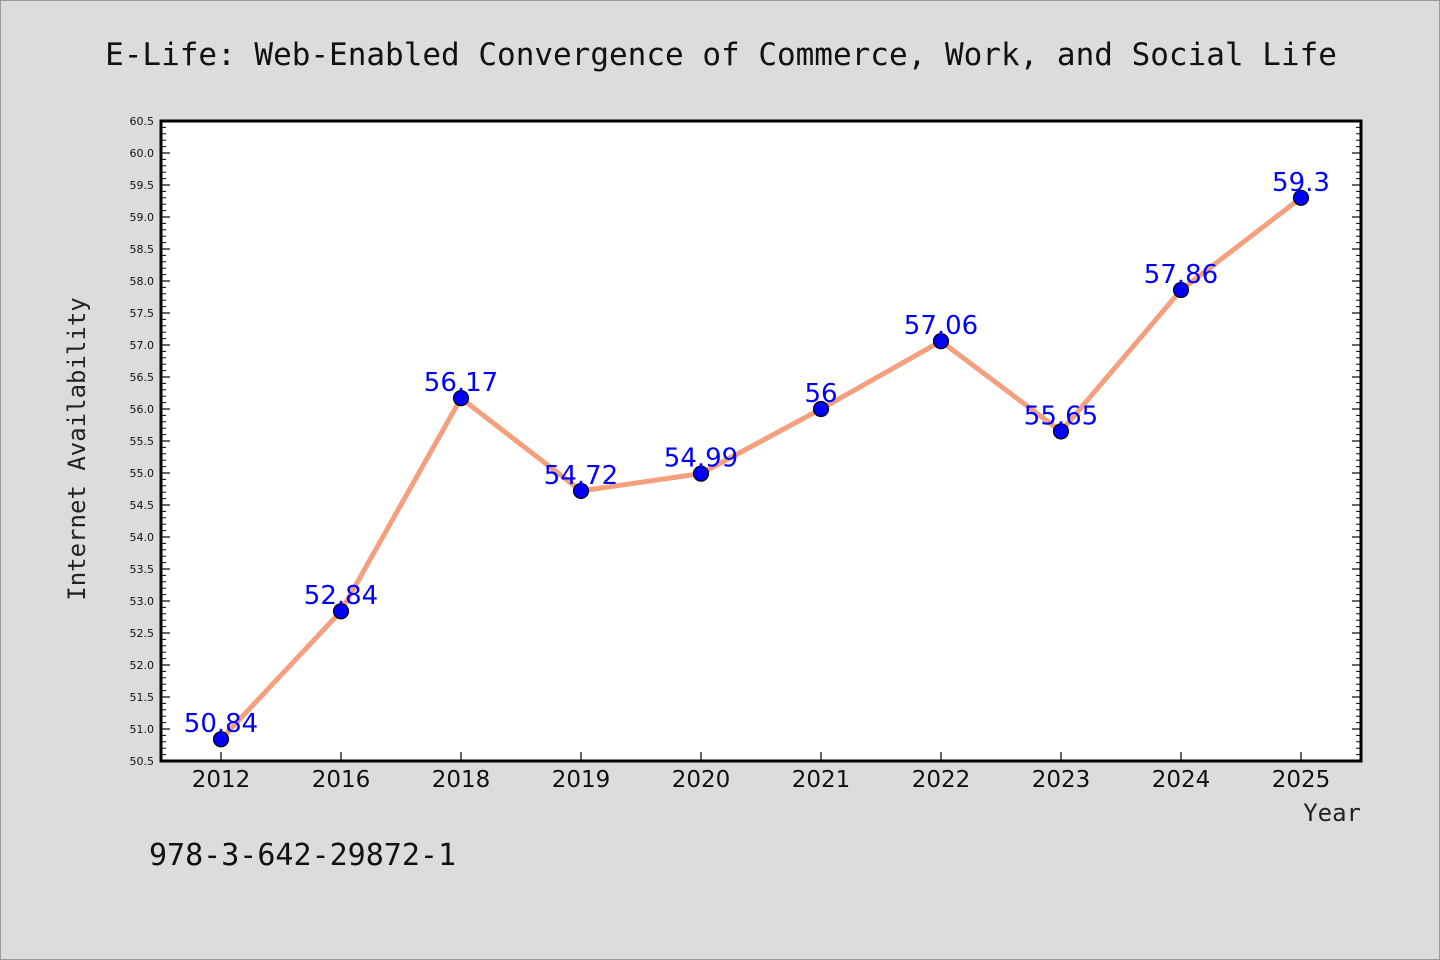 The height and width of the screenshot is (960, 1440). I want to click on data-label: 56, so click(820, 394).